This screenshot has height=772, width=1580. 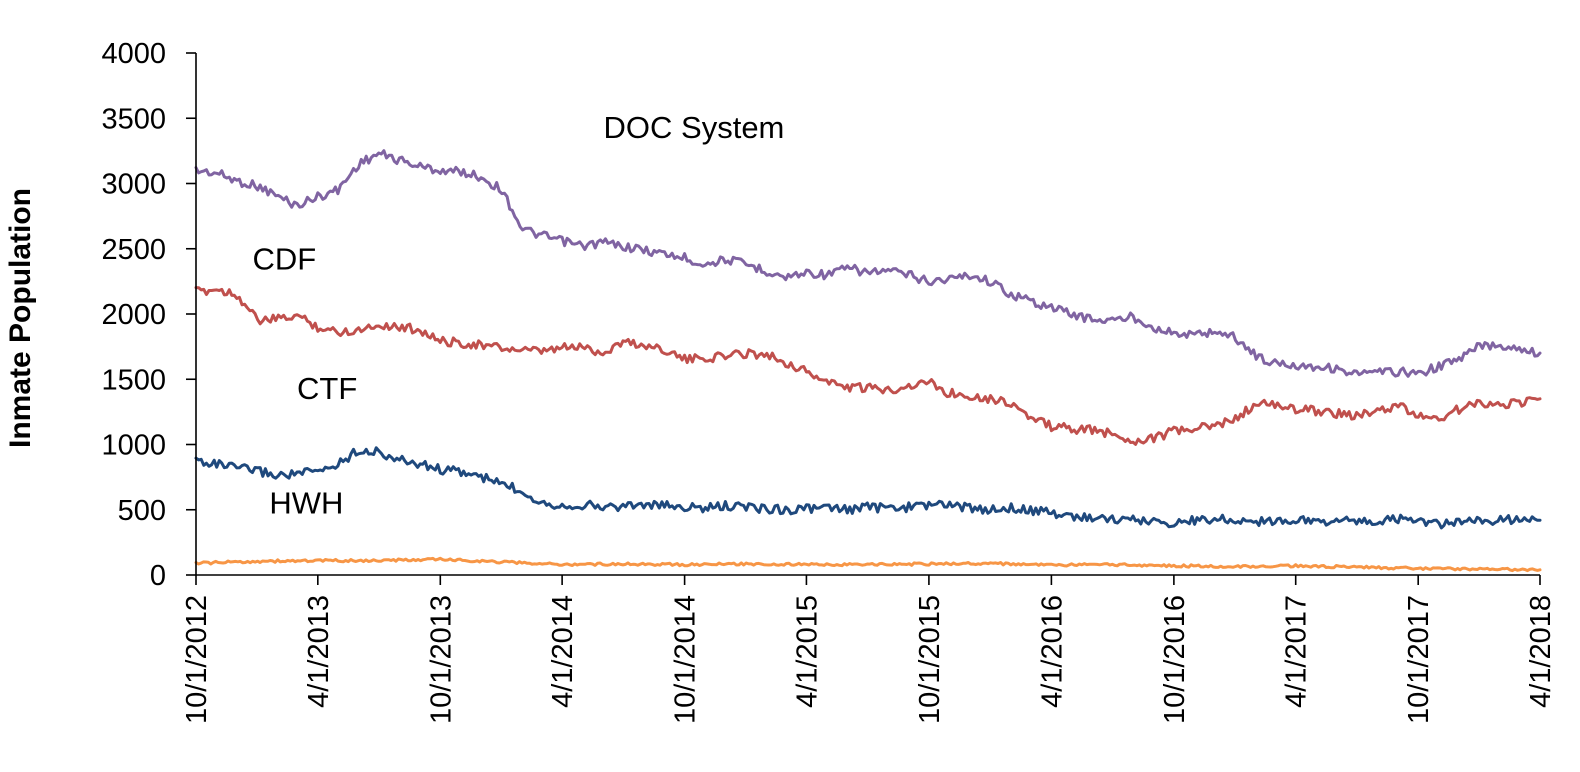 What do you see at coordinates (930, 659) in the screenshot?
I see `x-tick-label: 10/1/2015` at bounding box center [930, 659].